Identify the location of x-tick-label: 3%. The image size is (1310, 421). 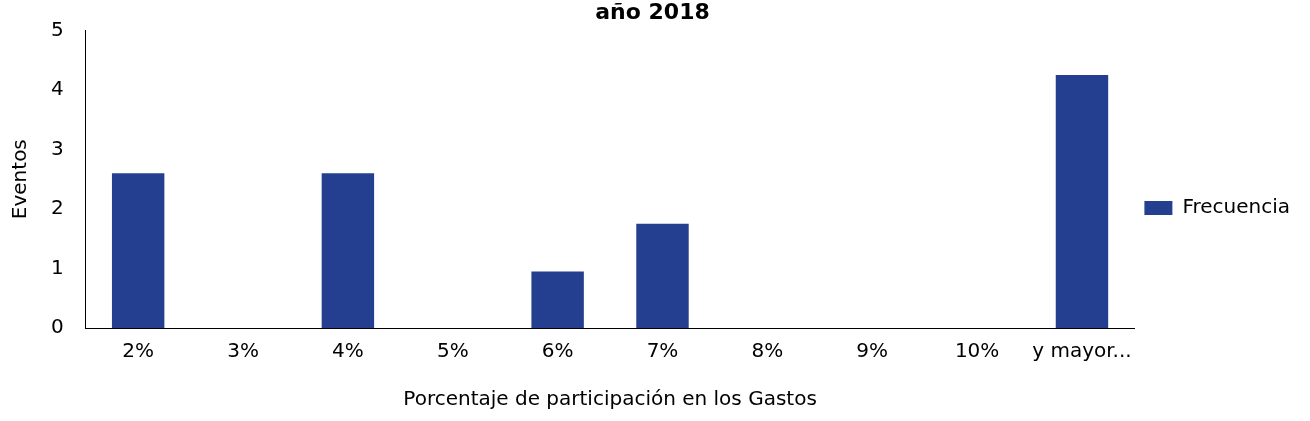
(243, 350).